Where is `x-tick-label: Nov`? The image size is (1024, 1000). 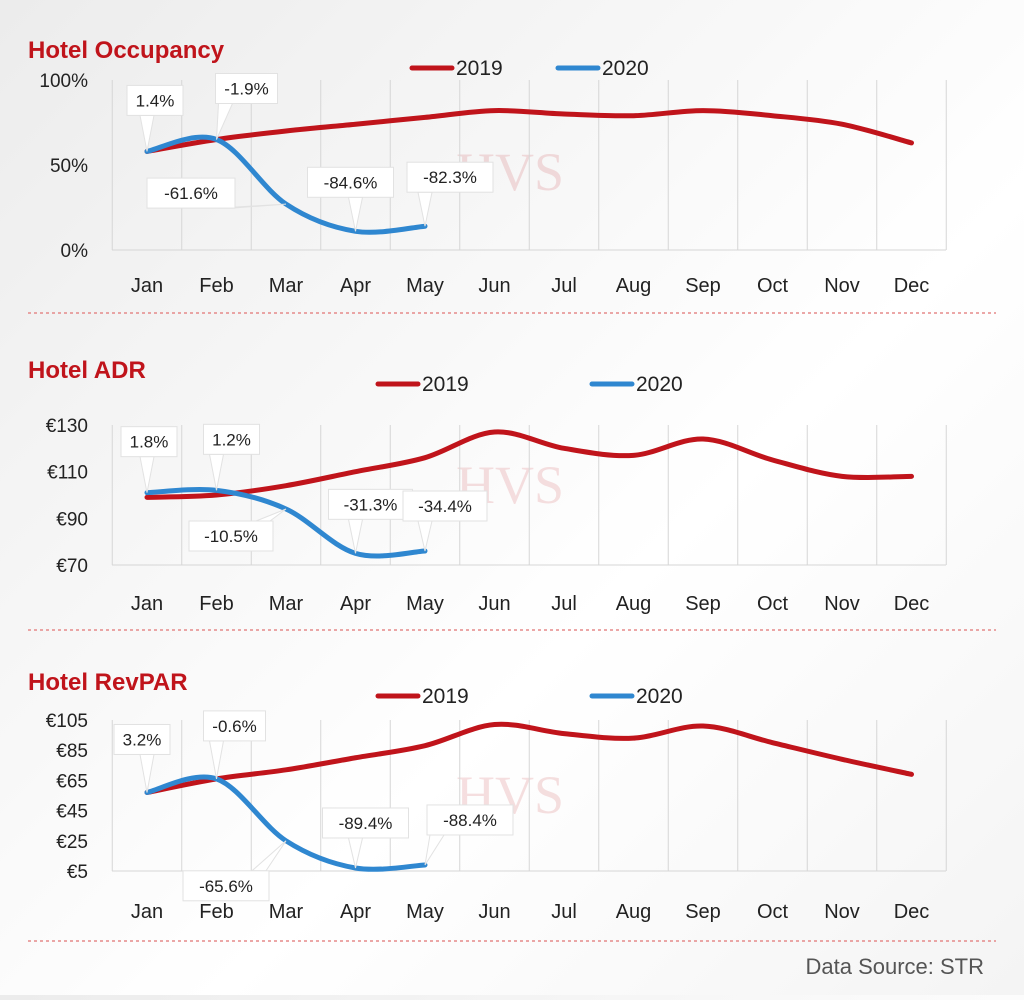 x-tick-label: Nov is located at coordinates (842, 912).